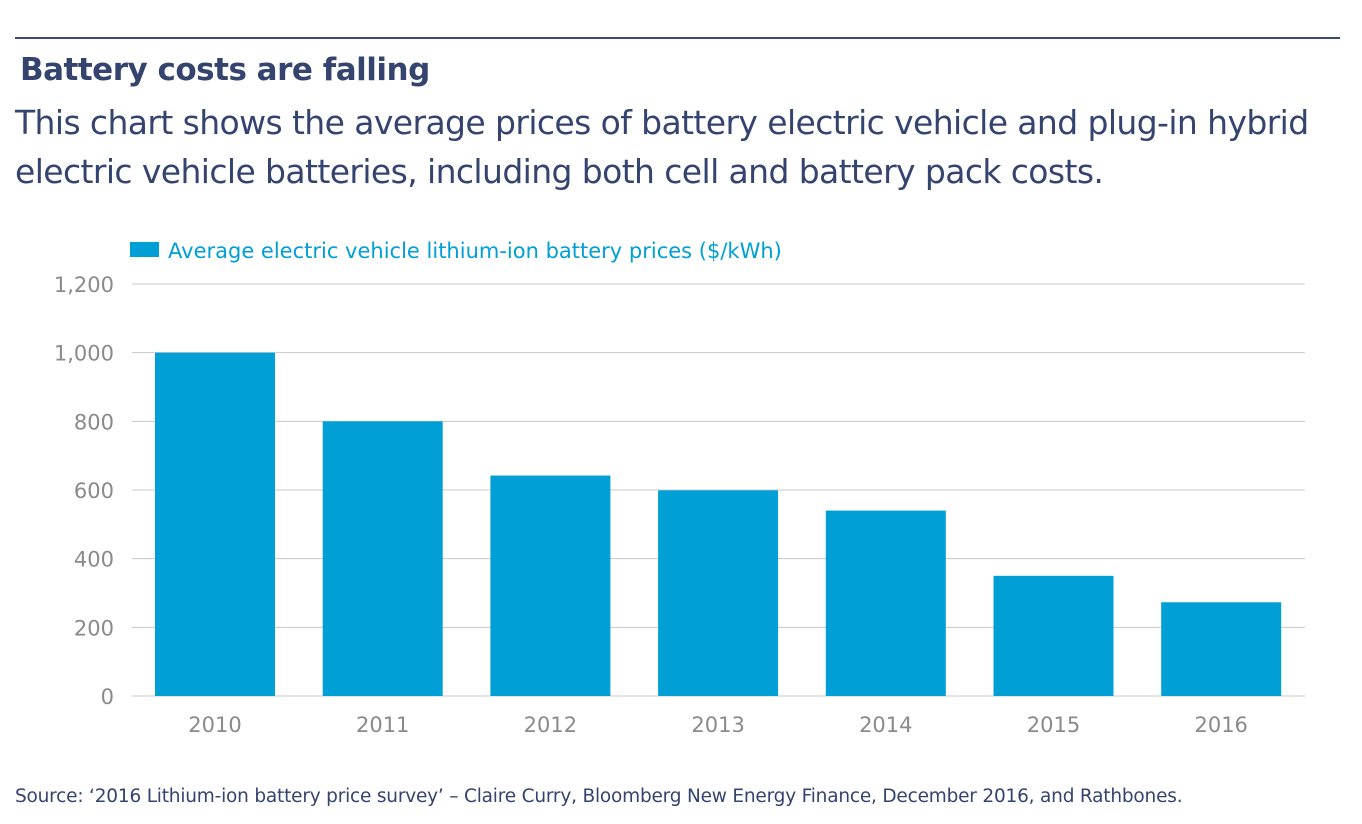  Describe the element at coordinates (677, 38) in the screenshot. I see `top-rule` at that location.